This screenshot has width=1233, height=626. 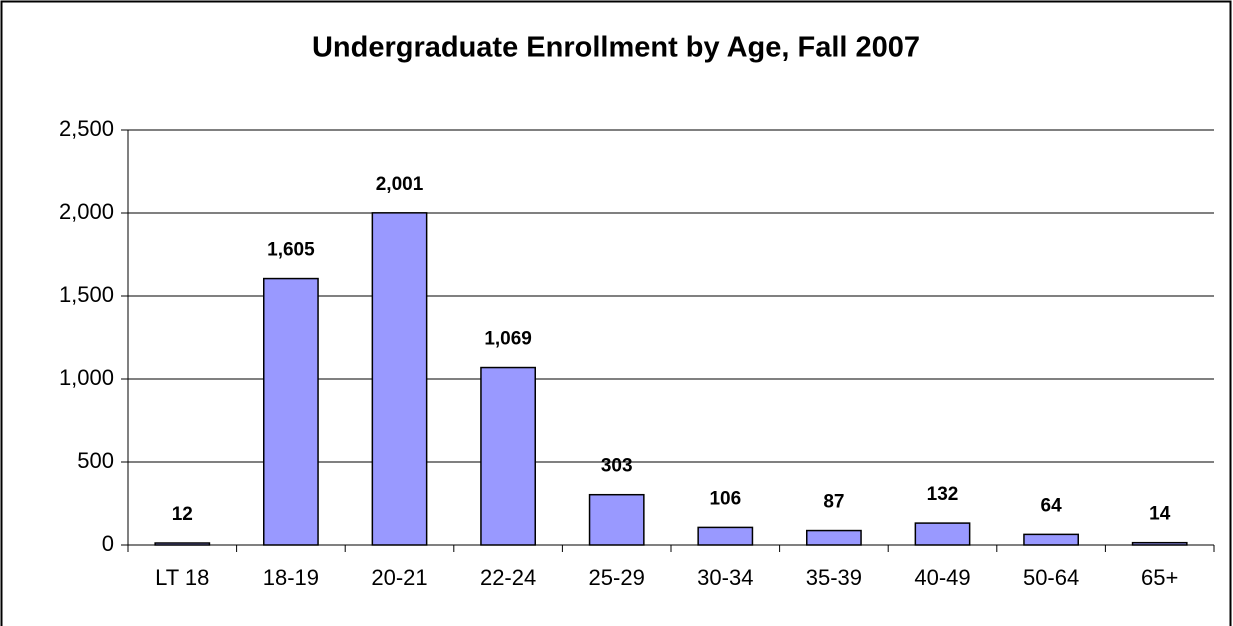 I want to click on x-tick-label: 18-19, so click(x=291, y=577).